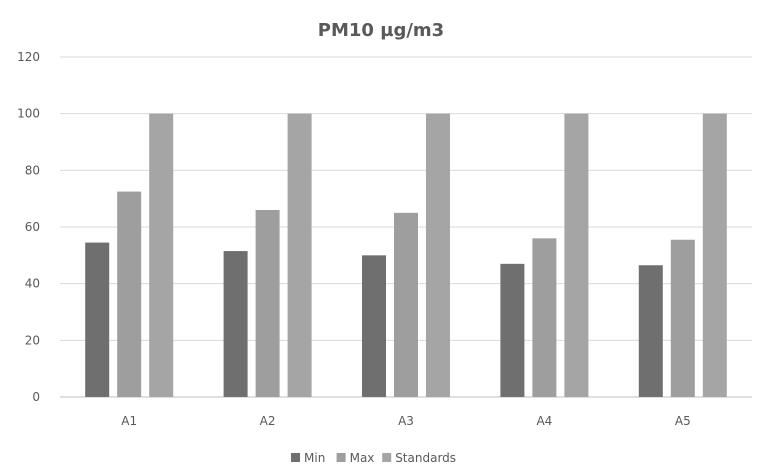  Describe the element at coordinates (544, 317) in the screenshot. I see `bar-max-a4` at that location.